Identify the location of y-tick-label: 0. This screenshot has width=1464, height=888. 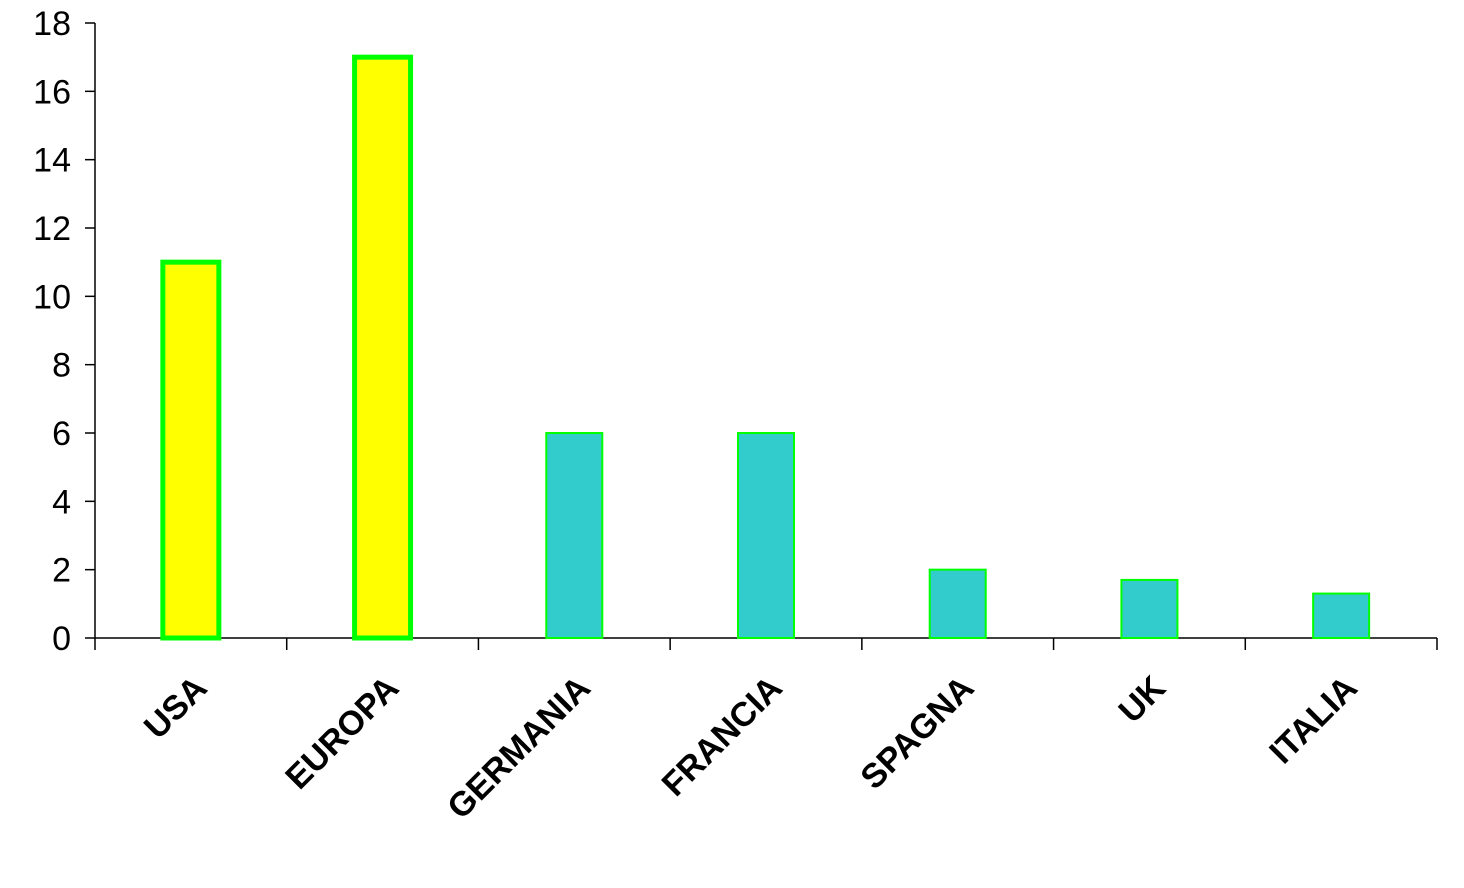
(61, 639).